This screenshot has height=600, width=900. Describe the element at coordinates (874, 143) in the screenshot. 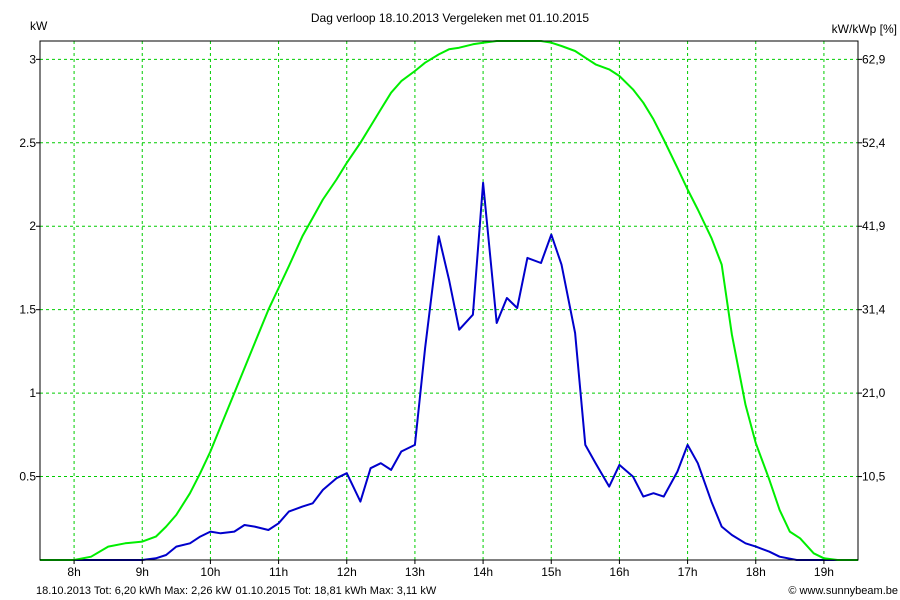

I see `y2-tick-label: 52,4` at that location.